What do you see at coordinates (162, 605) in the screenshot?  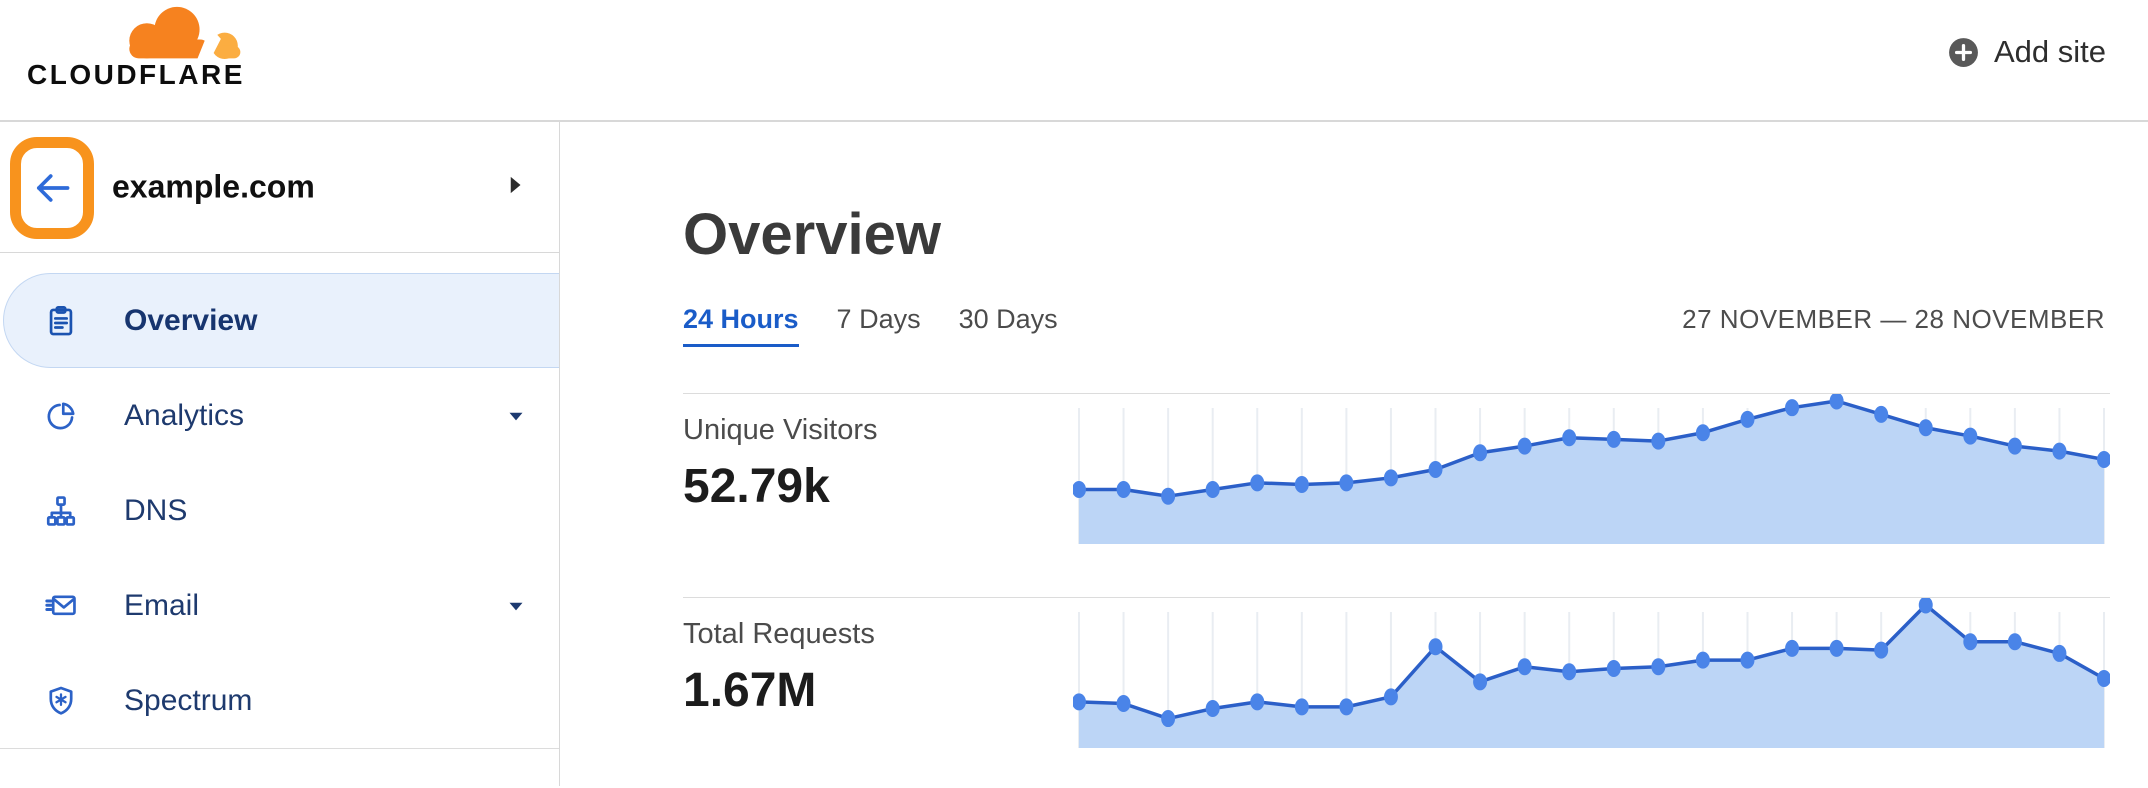 I see `sidebar-item-label: Email` at bounding box center [162, 605].